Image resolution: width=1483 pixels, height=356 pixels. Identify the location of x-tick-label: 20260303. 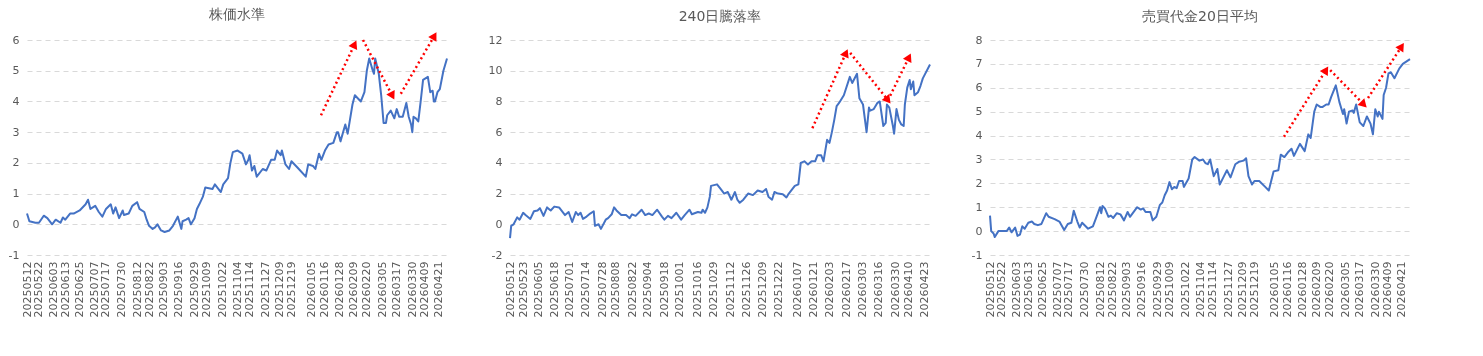
(863, 289).